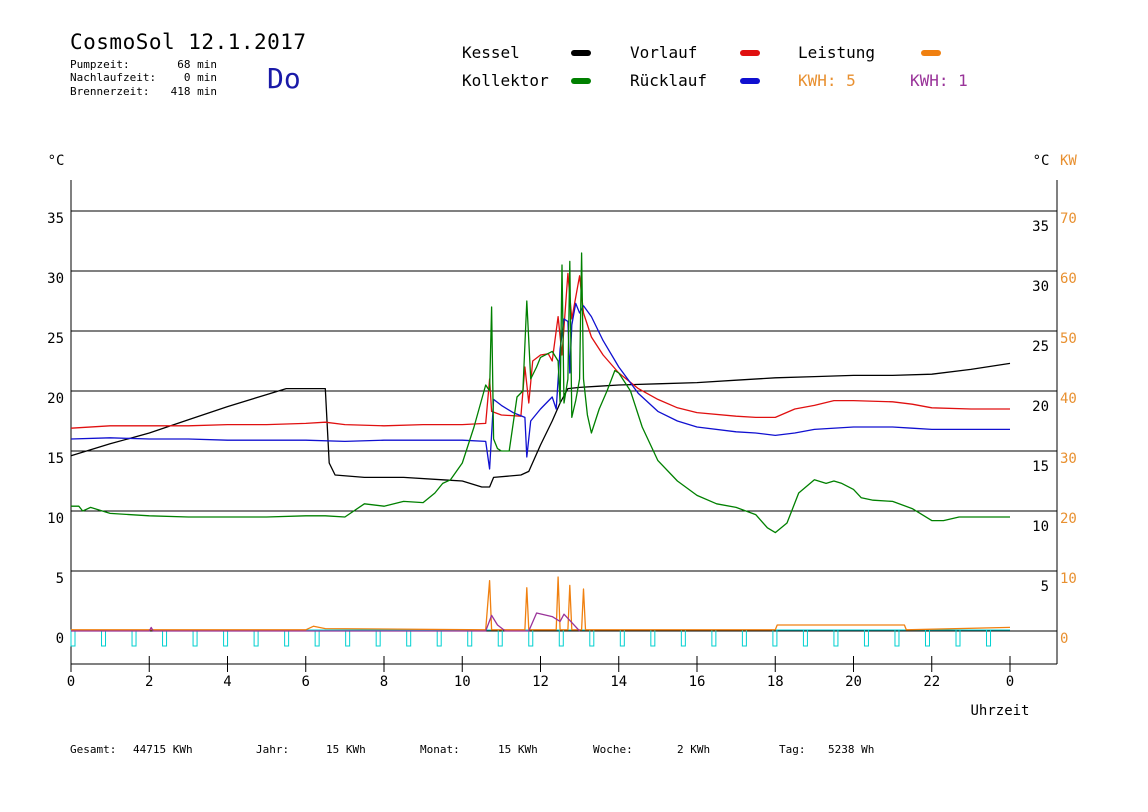 The image size is (1148, 812). What do you see at coordinates (227, 682) in the screenshot?
I see `x-tick-label: 4` at bounding box center [227, 682].